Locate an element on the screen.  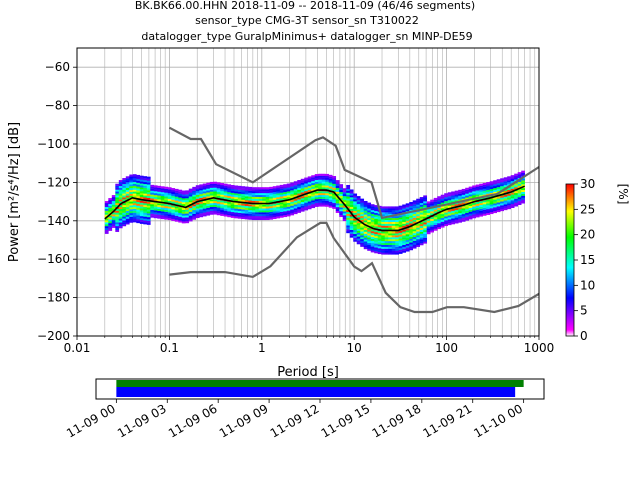
colorbar-tick-label: 25 is located at coordinates (587, 209).